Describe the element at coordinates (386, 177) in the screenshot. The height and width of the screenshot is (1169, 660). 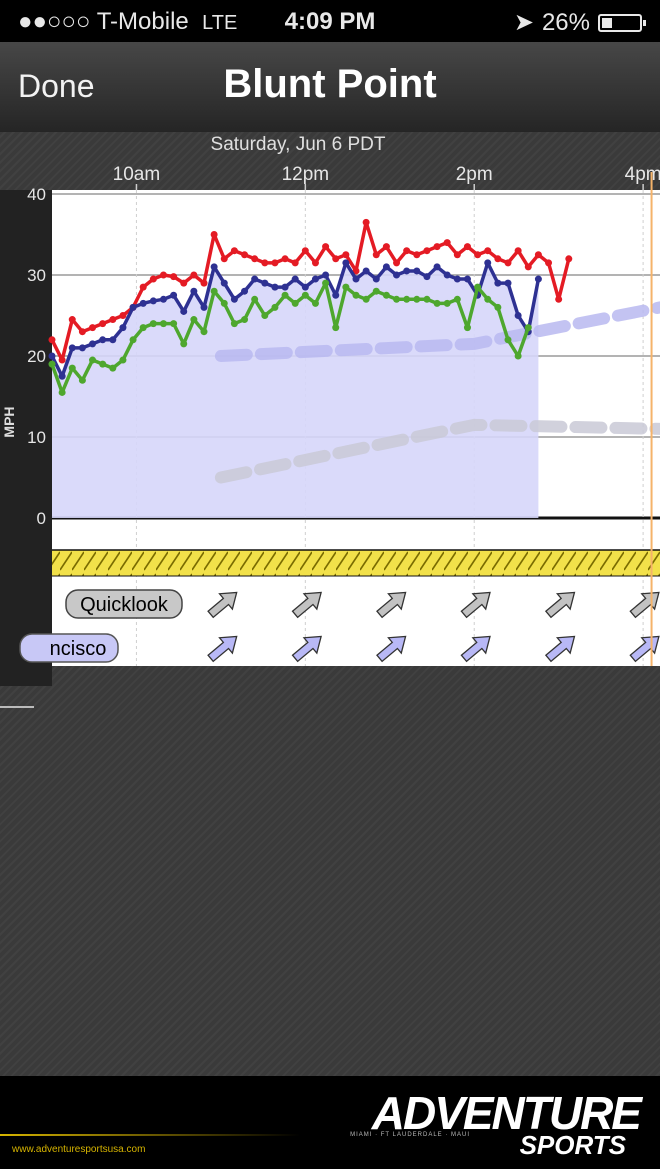
I see `time-axis: 10am 12pm 2pm 4pm` at that location.